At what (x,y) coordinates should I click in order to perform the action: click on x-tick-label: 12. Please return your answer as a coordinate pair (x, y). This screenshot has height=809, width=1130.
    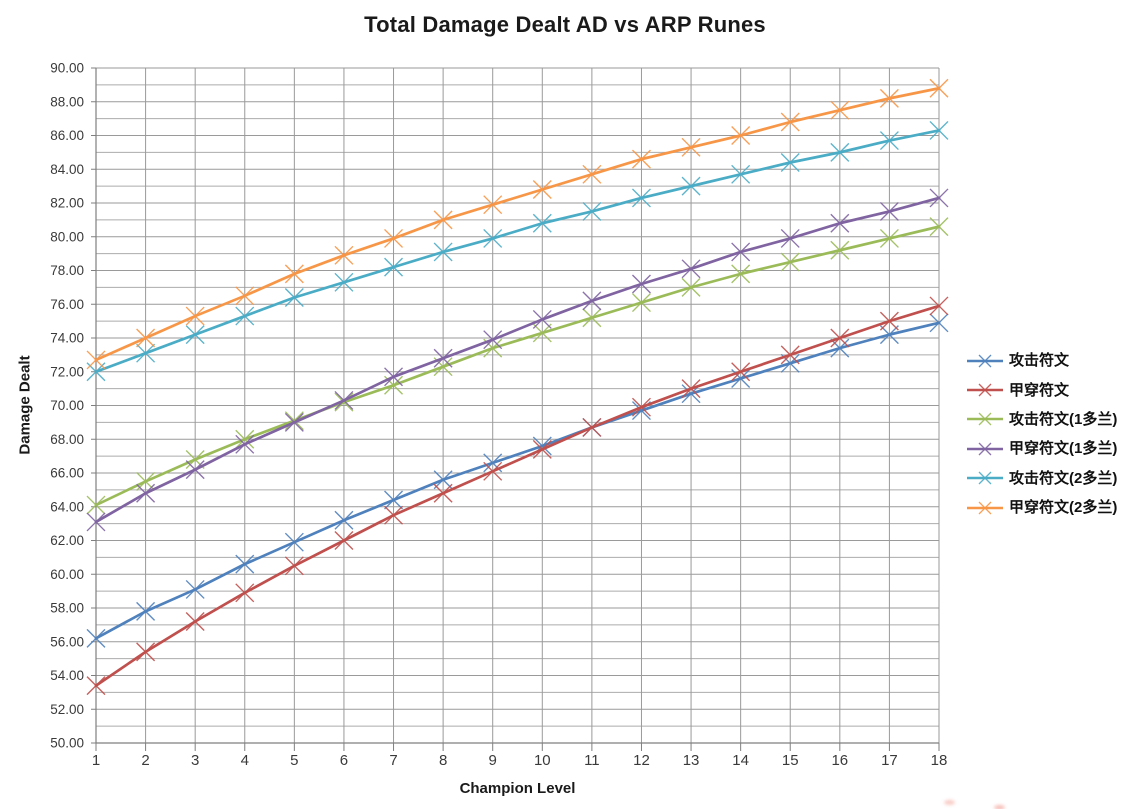
    Looking at the image, I should click on (641, 760).